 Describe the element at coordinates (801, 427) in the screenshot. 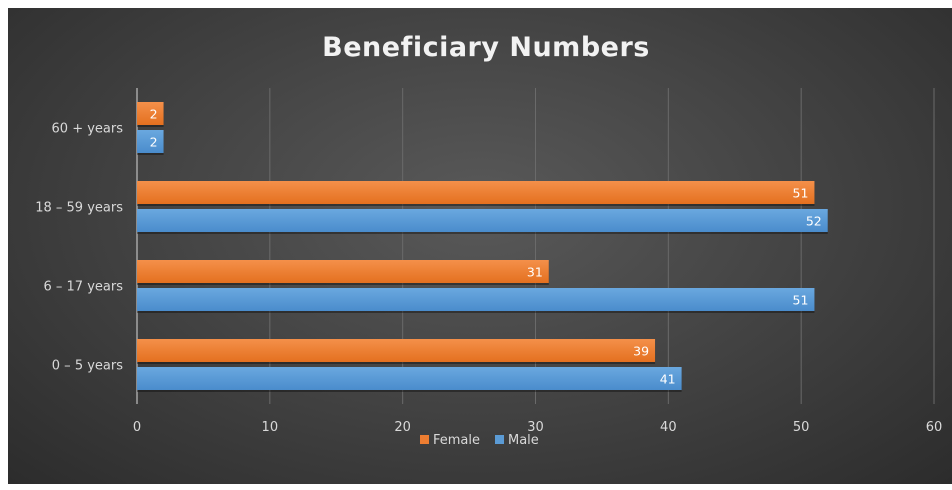

I see `x-tick-label: 50` at that location.